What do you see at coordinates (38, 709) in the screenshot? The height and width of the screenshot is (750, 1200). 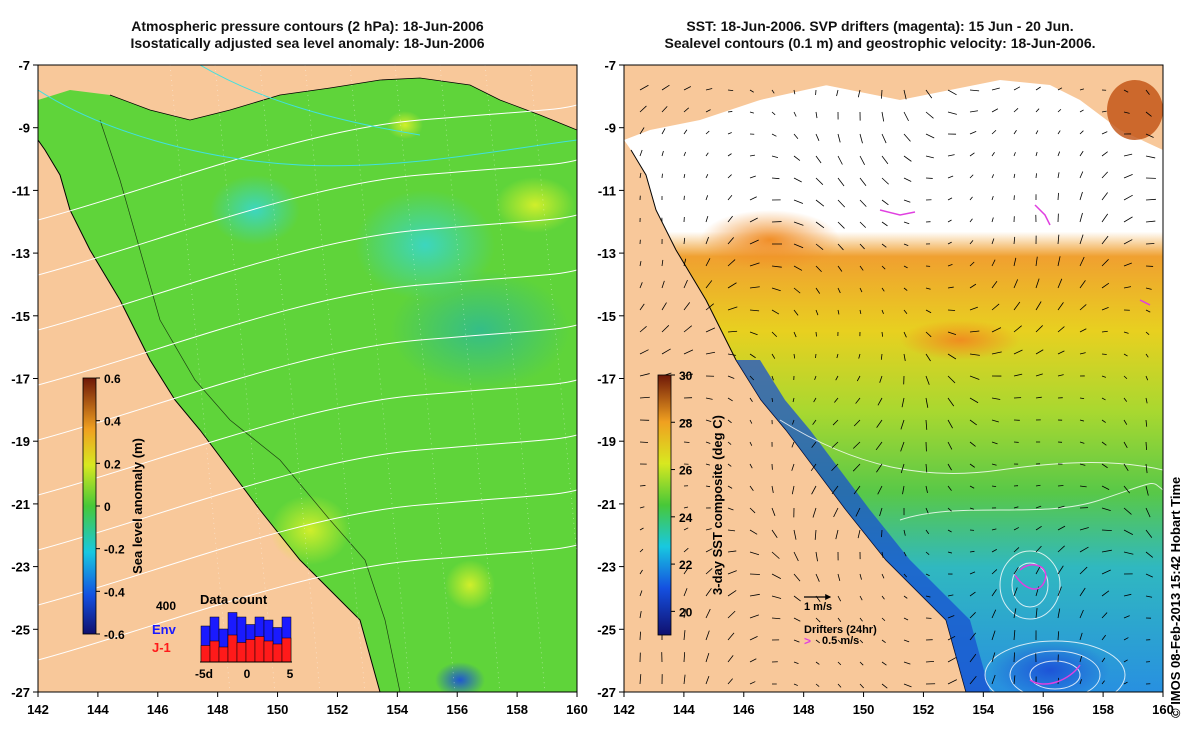 I see `x-tick-label: 142` at bounding box center [38, 709].